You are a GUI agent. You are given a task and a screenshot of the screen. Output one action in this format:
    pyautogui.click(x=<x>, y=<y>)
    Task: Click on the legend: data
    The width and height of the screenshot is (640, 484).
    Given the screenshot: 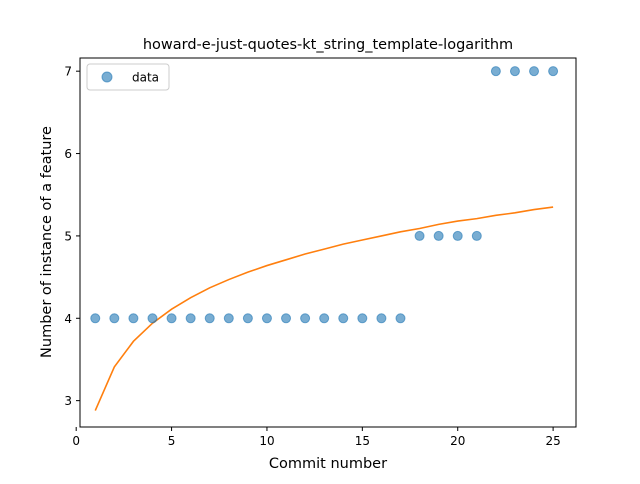 What is the action you would take?
    pyautogui.click(x=128, y=77)
    